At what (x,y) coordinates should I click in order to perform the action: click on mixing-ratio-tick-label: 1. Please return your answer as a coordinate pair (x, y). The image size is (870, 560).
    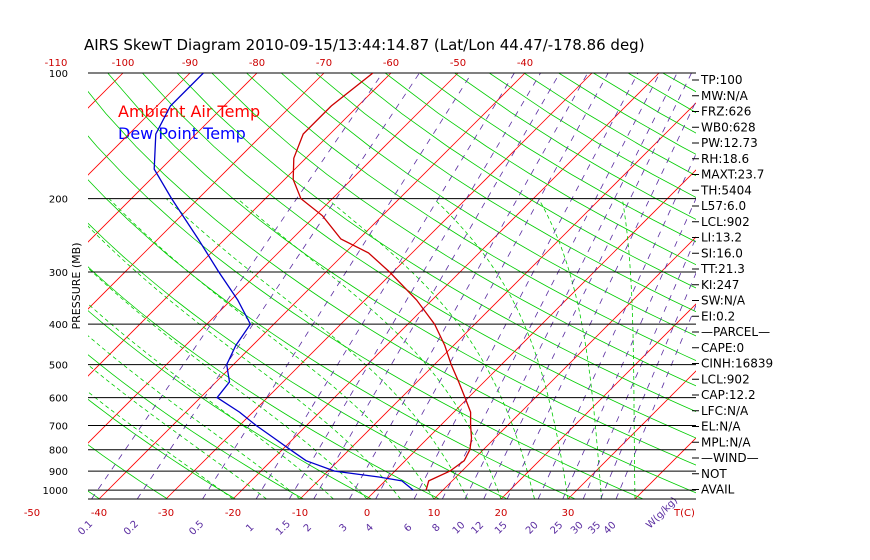
    Looking at the image, I should click on (250, 528).